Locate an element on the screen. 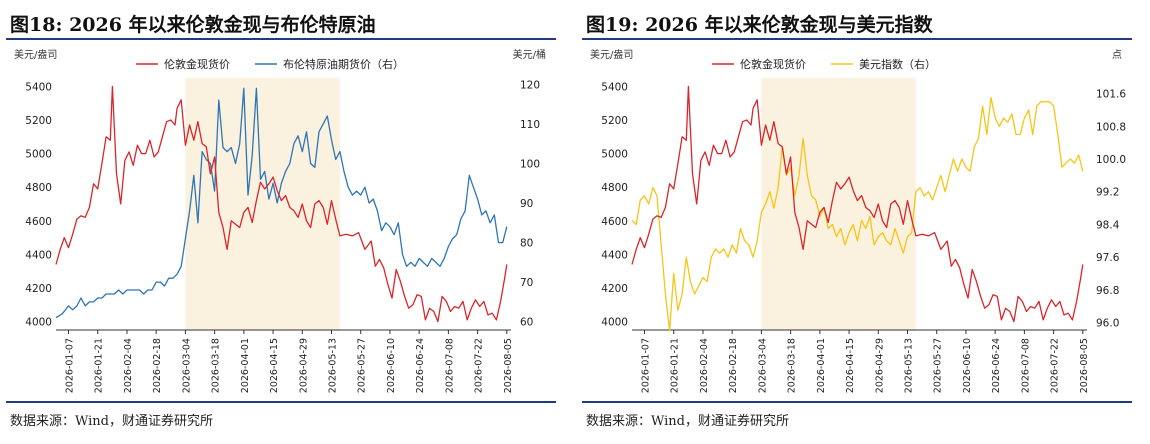 Image resolution: width=1150 pixels, height=444 pixels. right-tick-label: 96.0 is located at coordinates (1107, 324).